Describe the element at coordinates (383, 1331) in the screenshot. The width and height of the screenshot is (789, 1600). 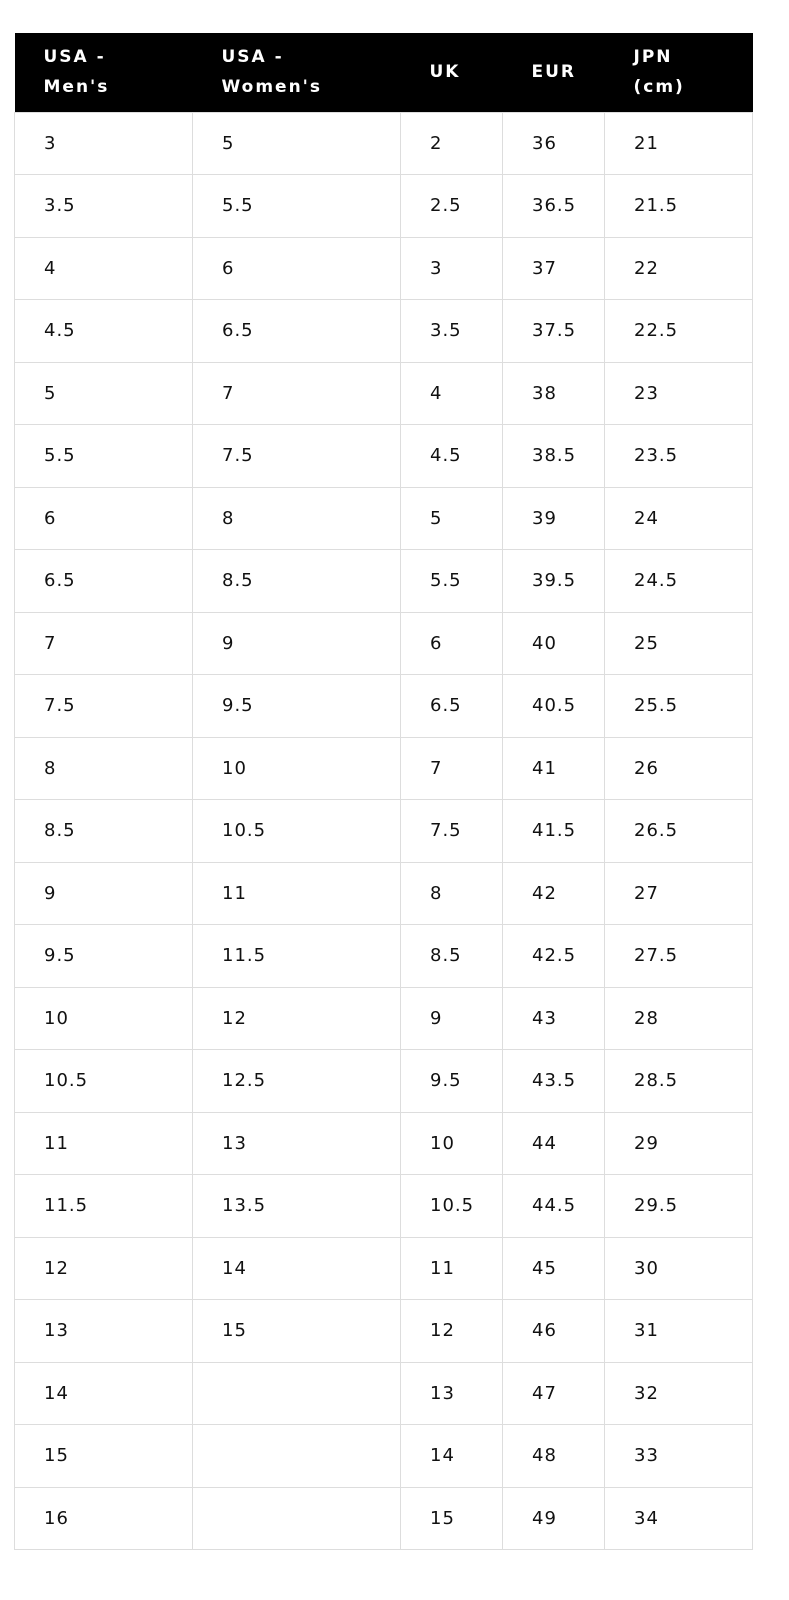
I see `size-row: 13 15 12 46 31` at that location.